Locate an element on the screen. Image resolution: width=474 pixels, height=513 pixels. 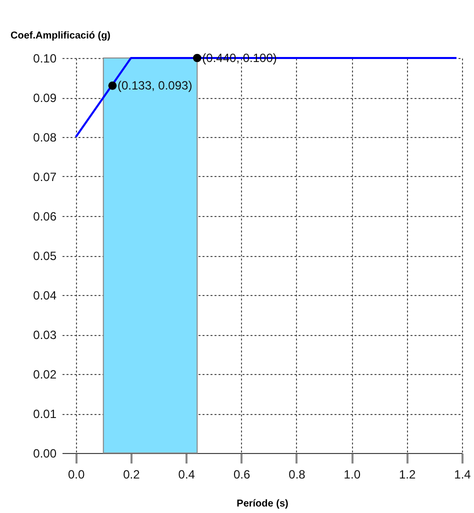
x-tick-label: 0.8 is located at coordinates (297, 475).